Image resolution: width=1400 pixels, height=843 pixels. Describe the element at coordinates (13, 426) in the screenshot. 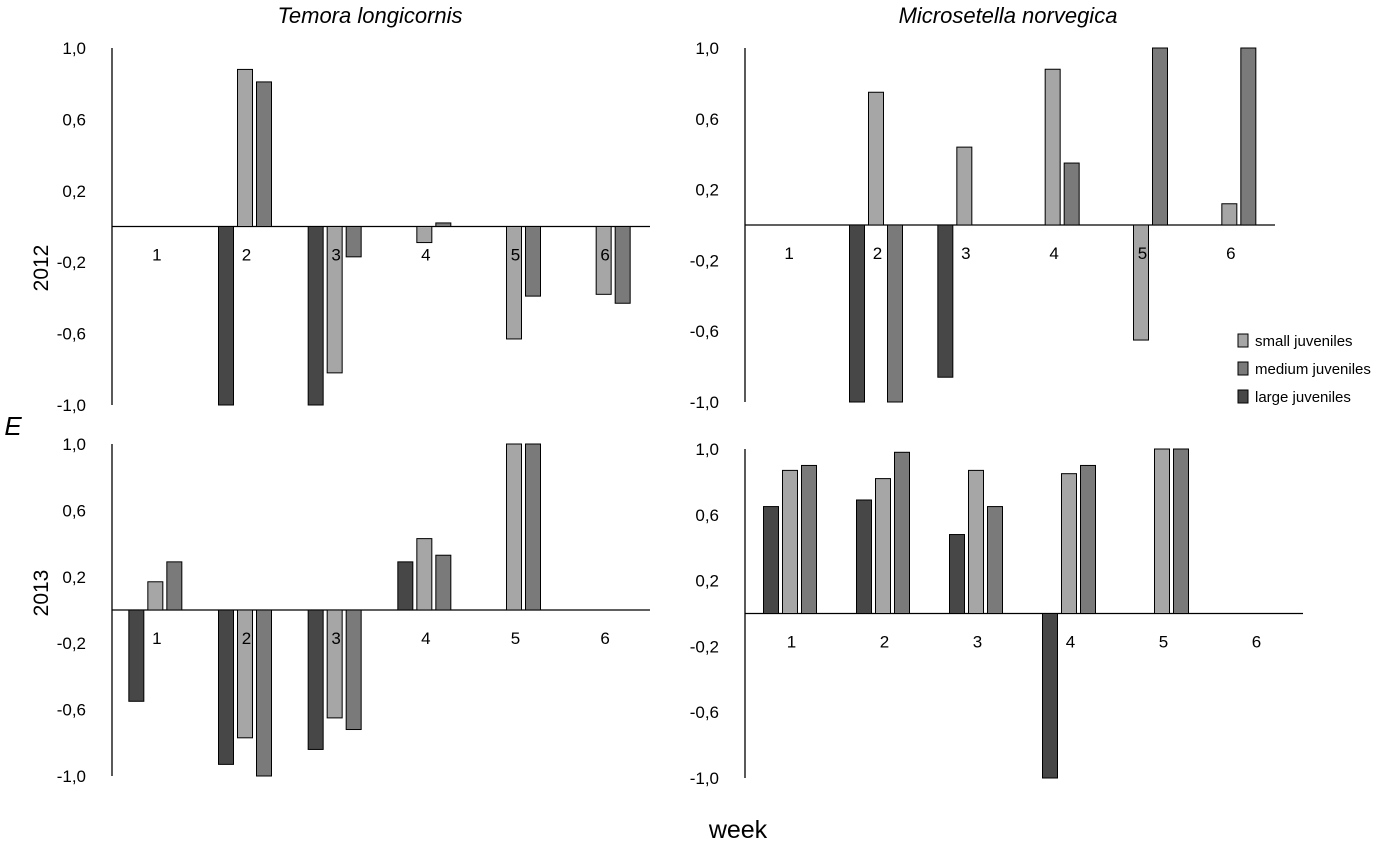

I see `y-axis-label: E` at that location.